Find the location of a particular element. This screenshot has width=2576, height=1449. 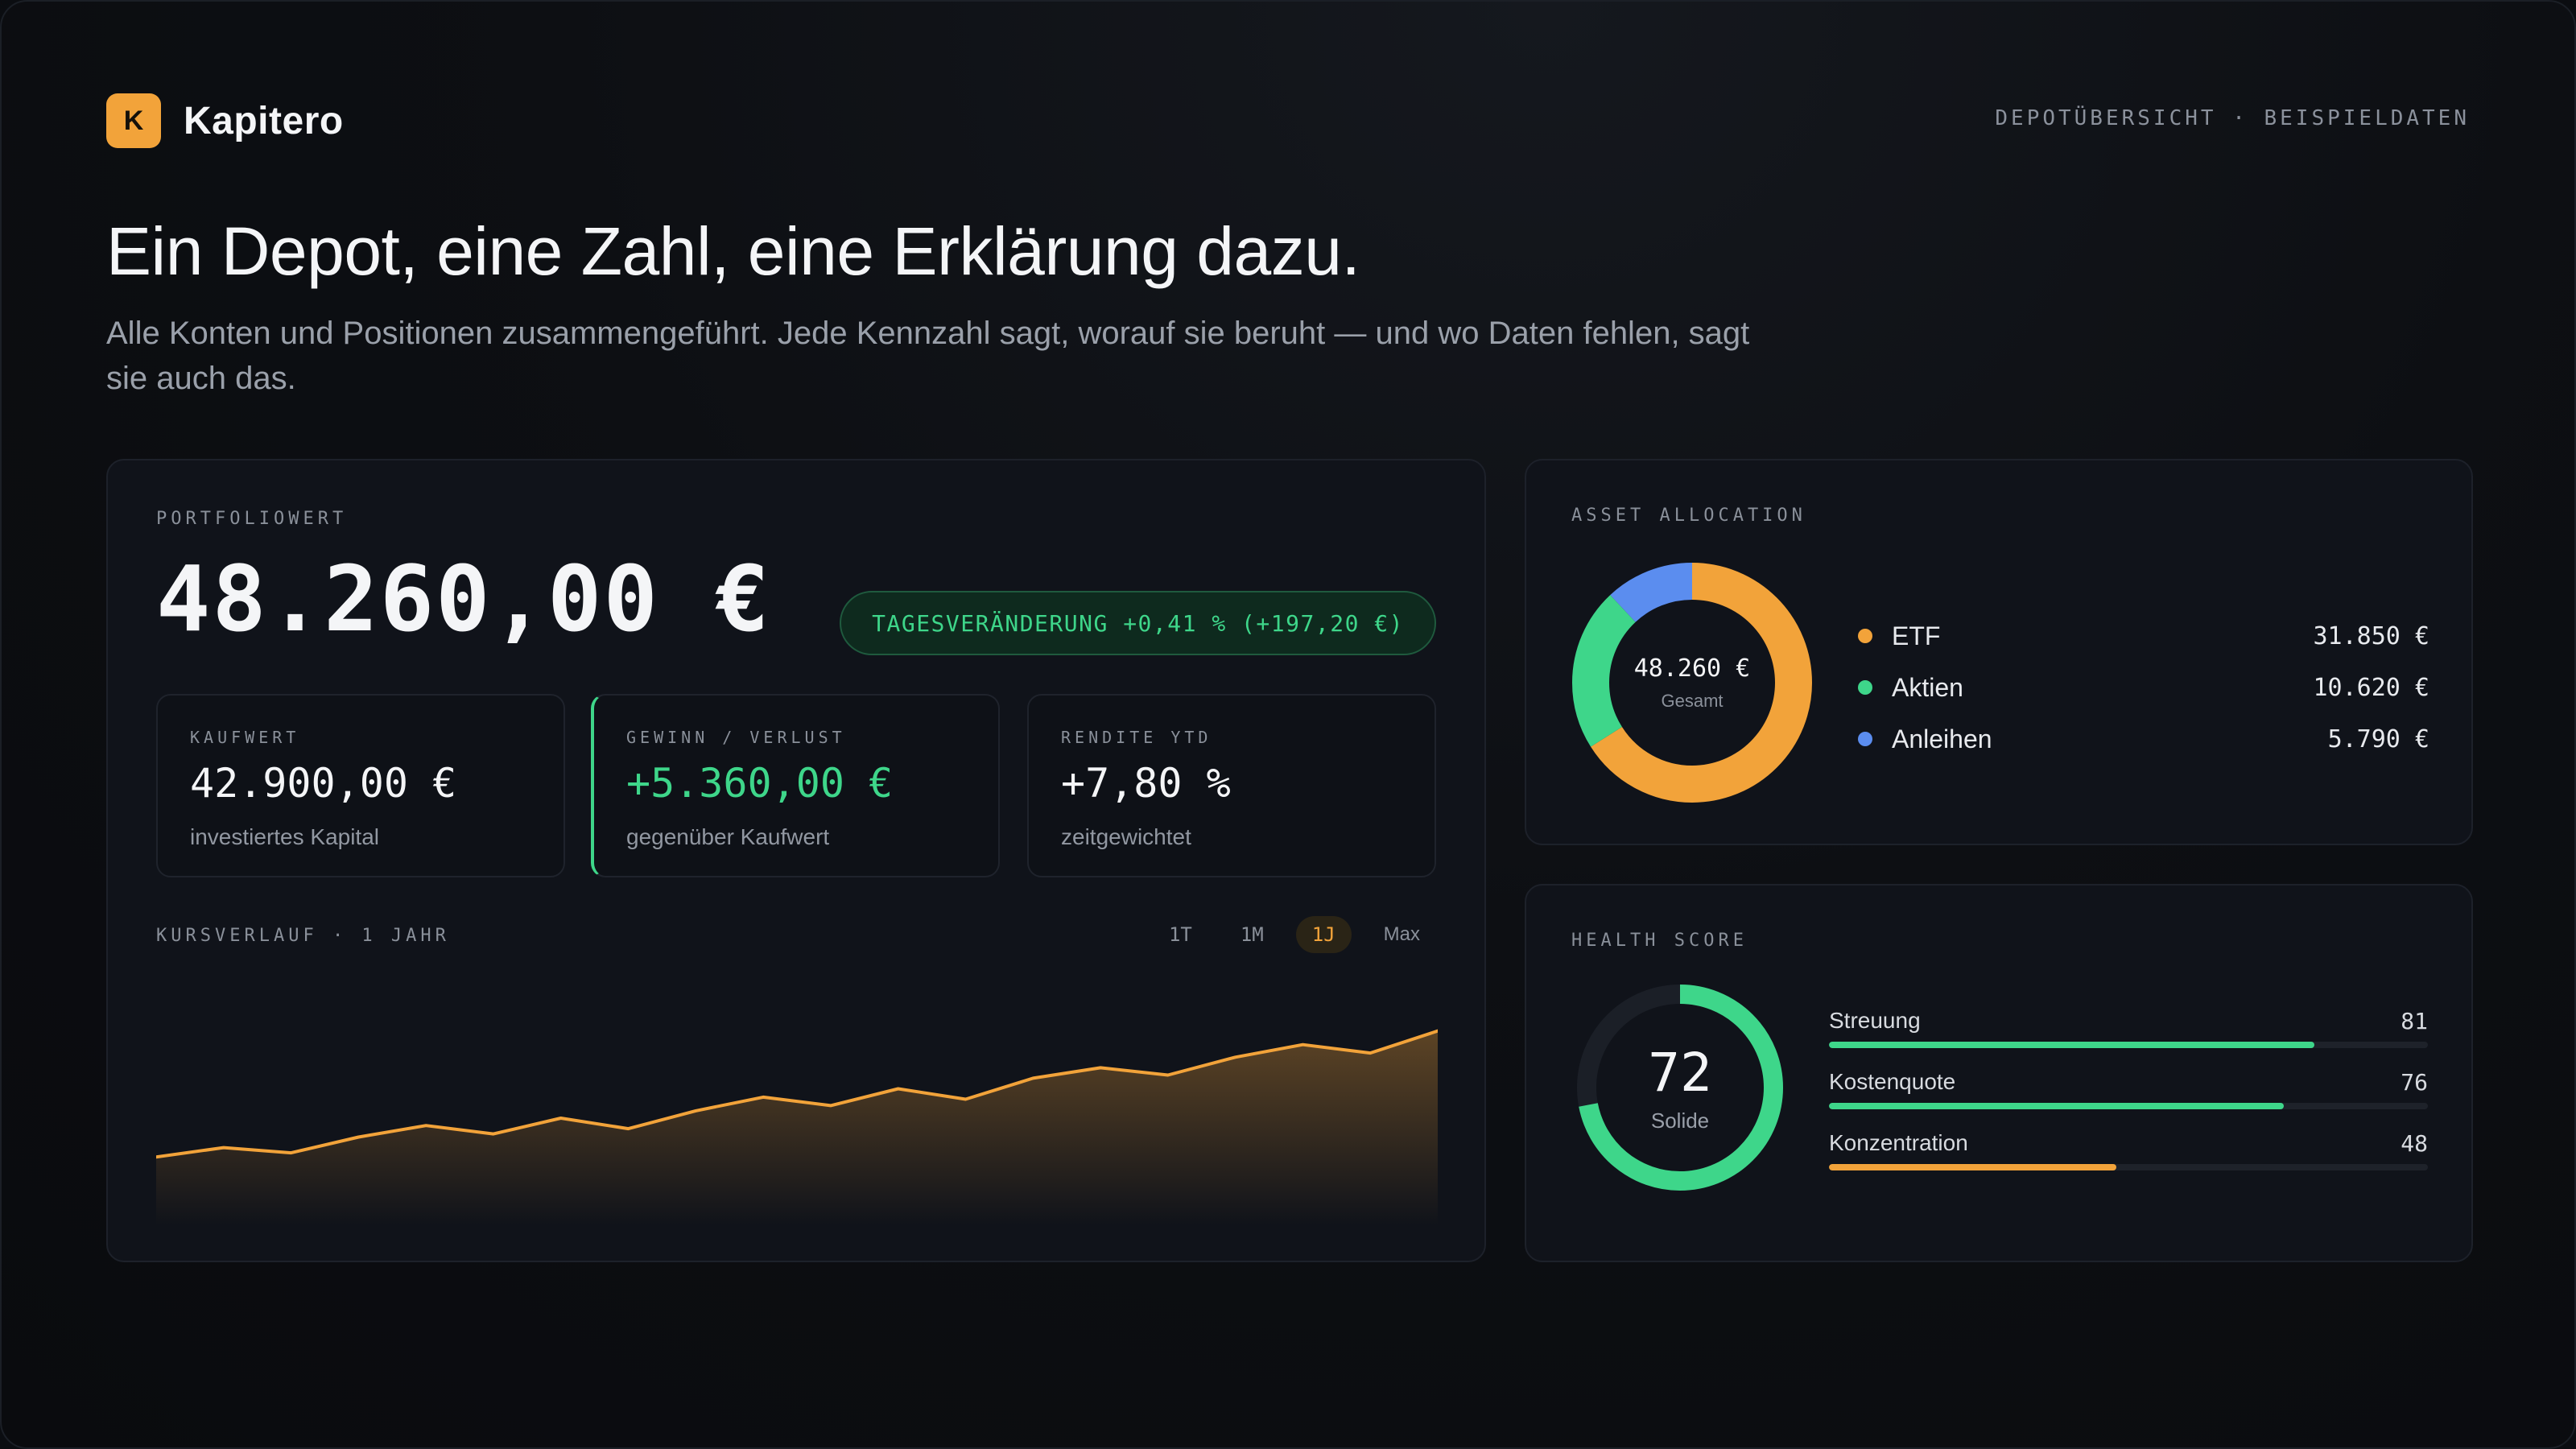

chart-label: KURSVERLAUF · 1 JAHR is located at coordinates (303, 936).